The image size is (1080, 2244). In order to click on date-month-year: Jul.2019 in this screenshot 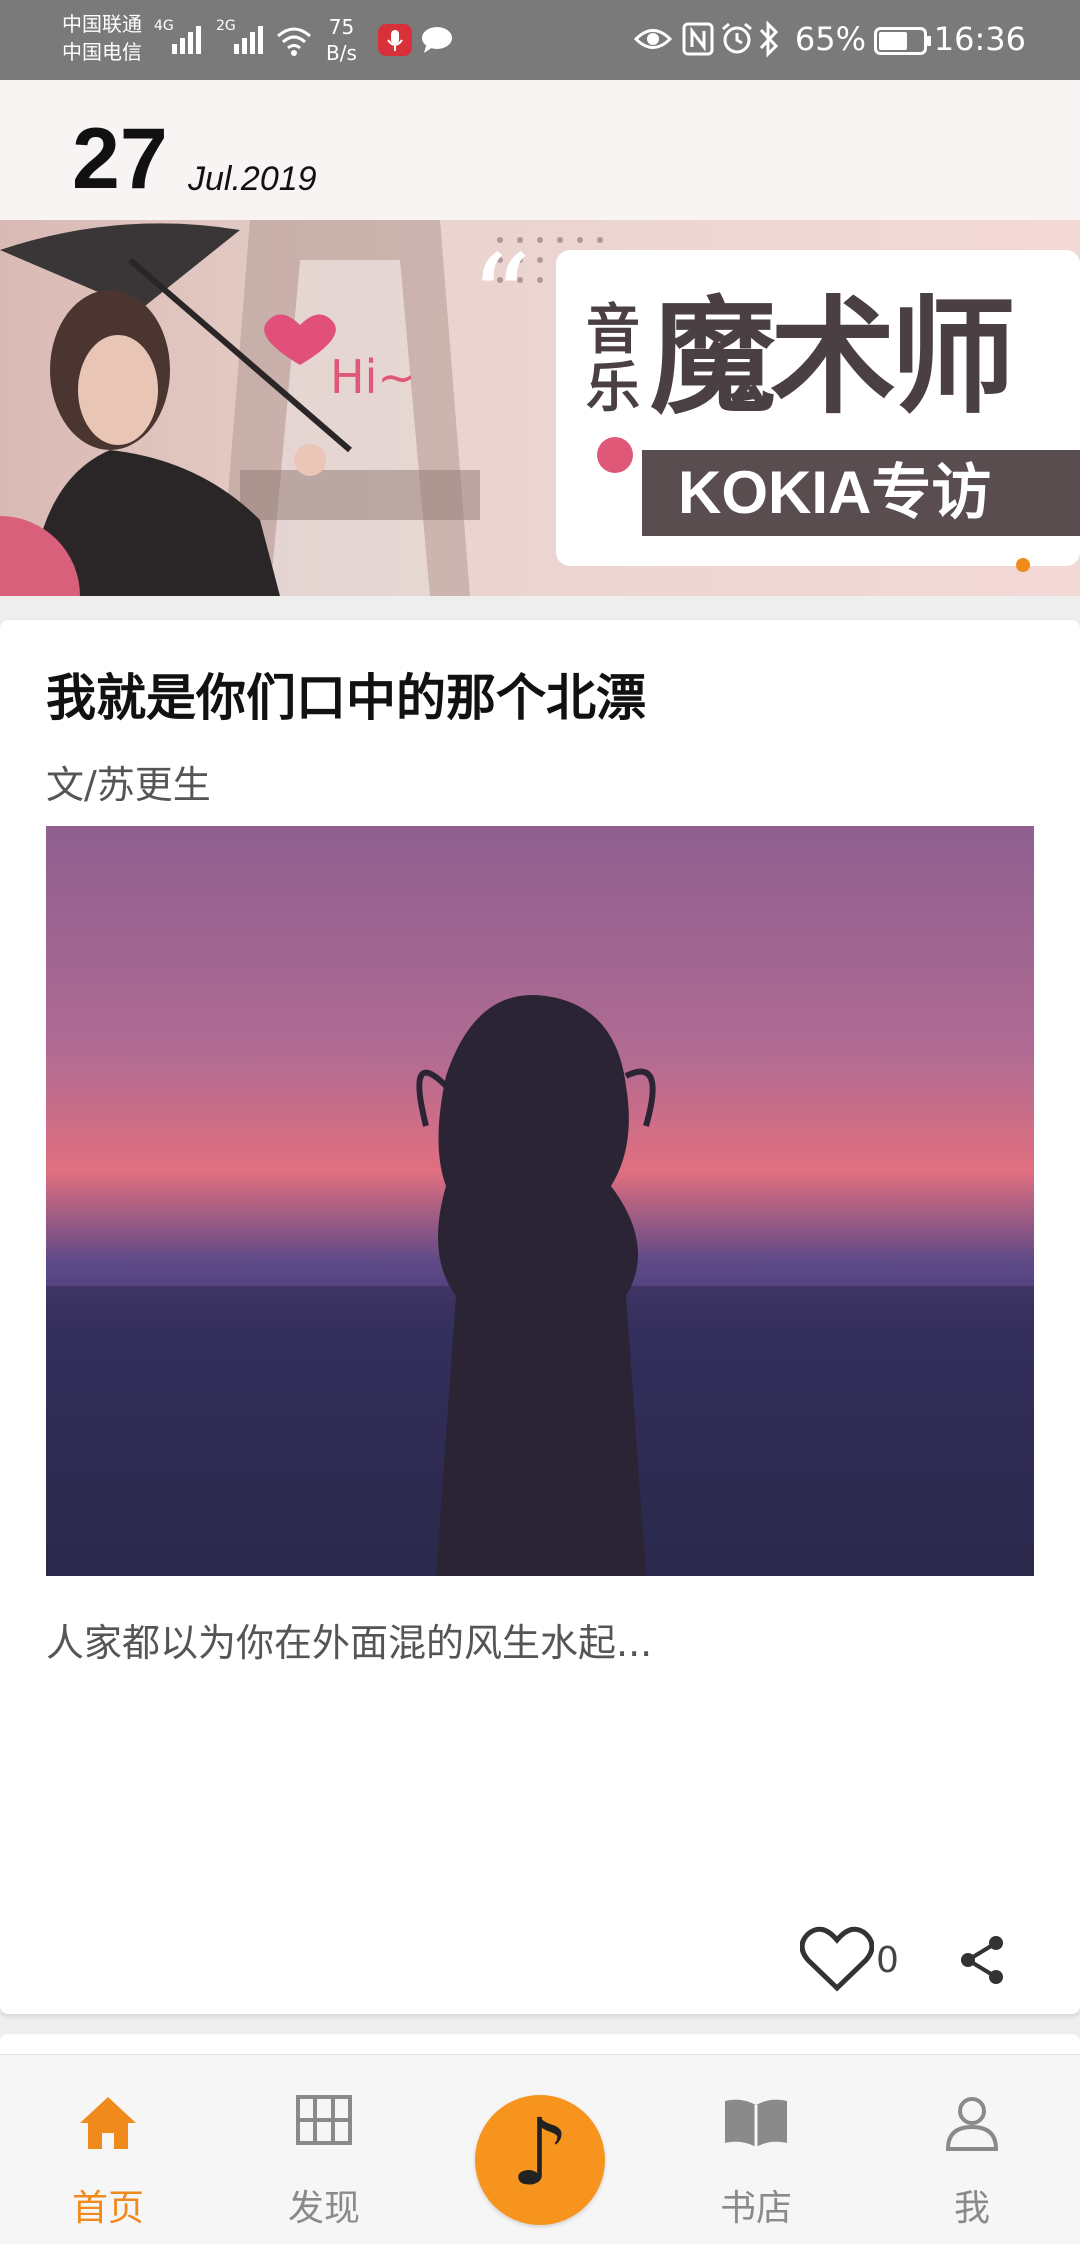, I will do `click(252, 179)`.